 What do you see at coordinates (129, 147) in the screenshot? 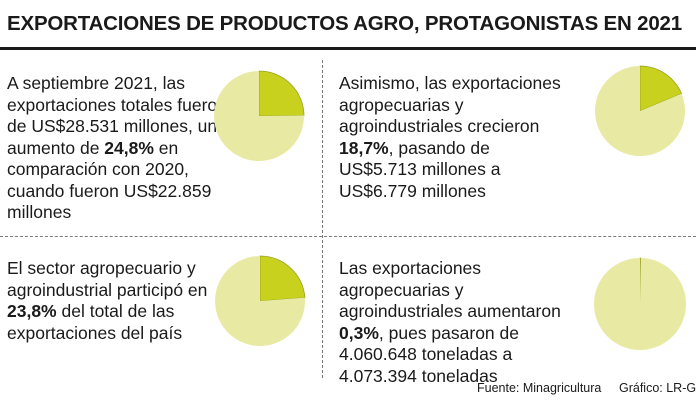
I see `panel-1-highlight: 24,8%` at bounding box center [129, 147].